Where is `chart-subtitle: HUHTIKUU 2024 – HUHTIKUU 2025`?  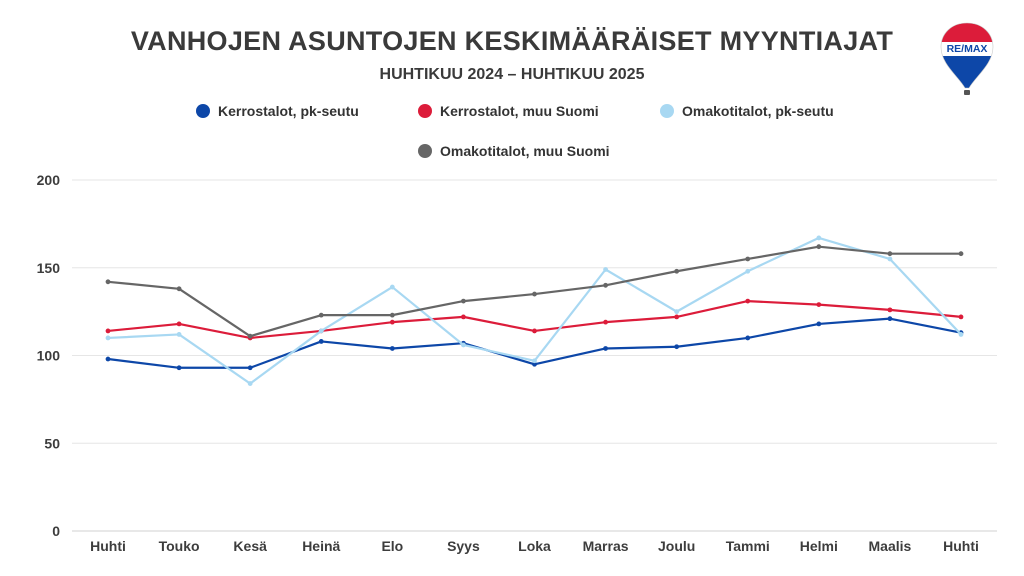
chart-subtitle: HUHTIKUU 2024 – HUHTIKUU 2025 is located at coordinates (512, 74).